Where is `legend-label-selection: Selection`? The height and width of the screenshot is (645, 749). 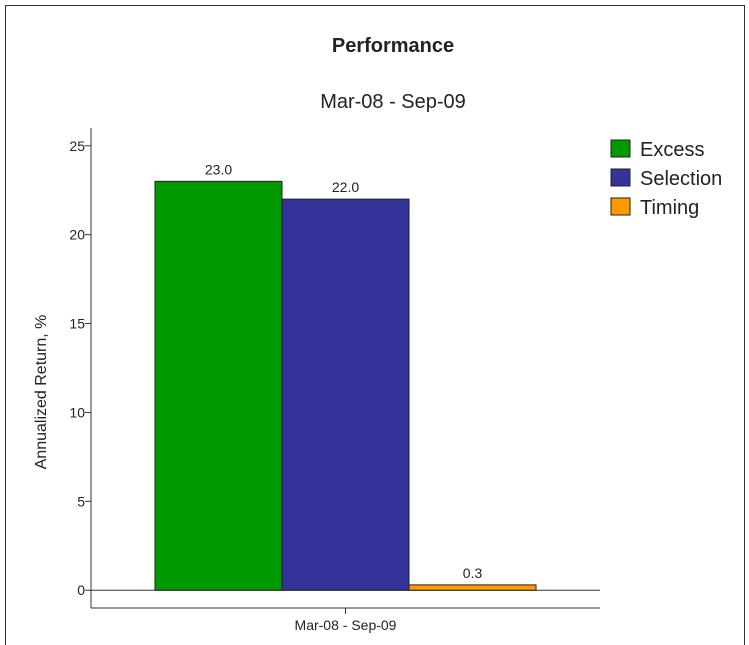 legend-label-selection: Selection is located at coordinates (681, 179).